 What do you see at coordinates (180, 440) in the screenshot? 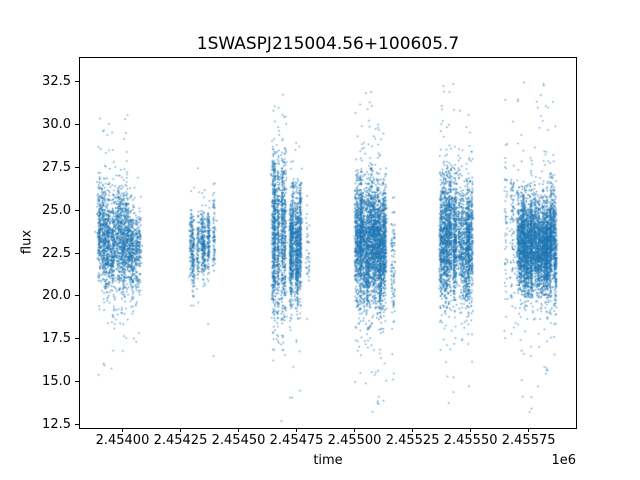
I see `x-tick-label: 2.45425` at bounding box center [180, 440].